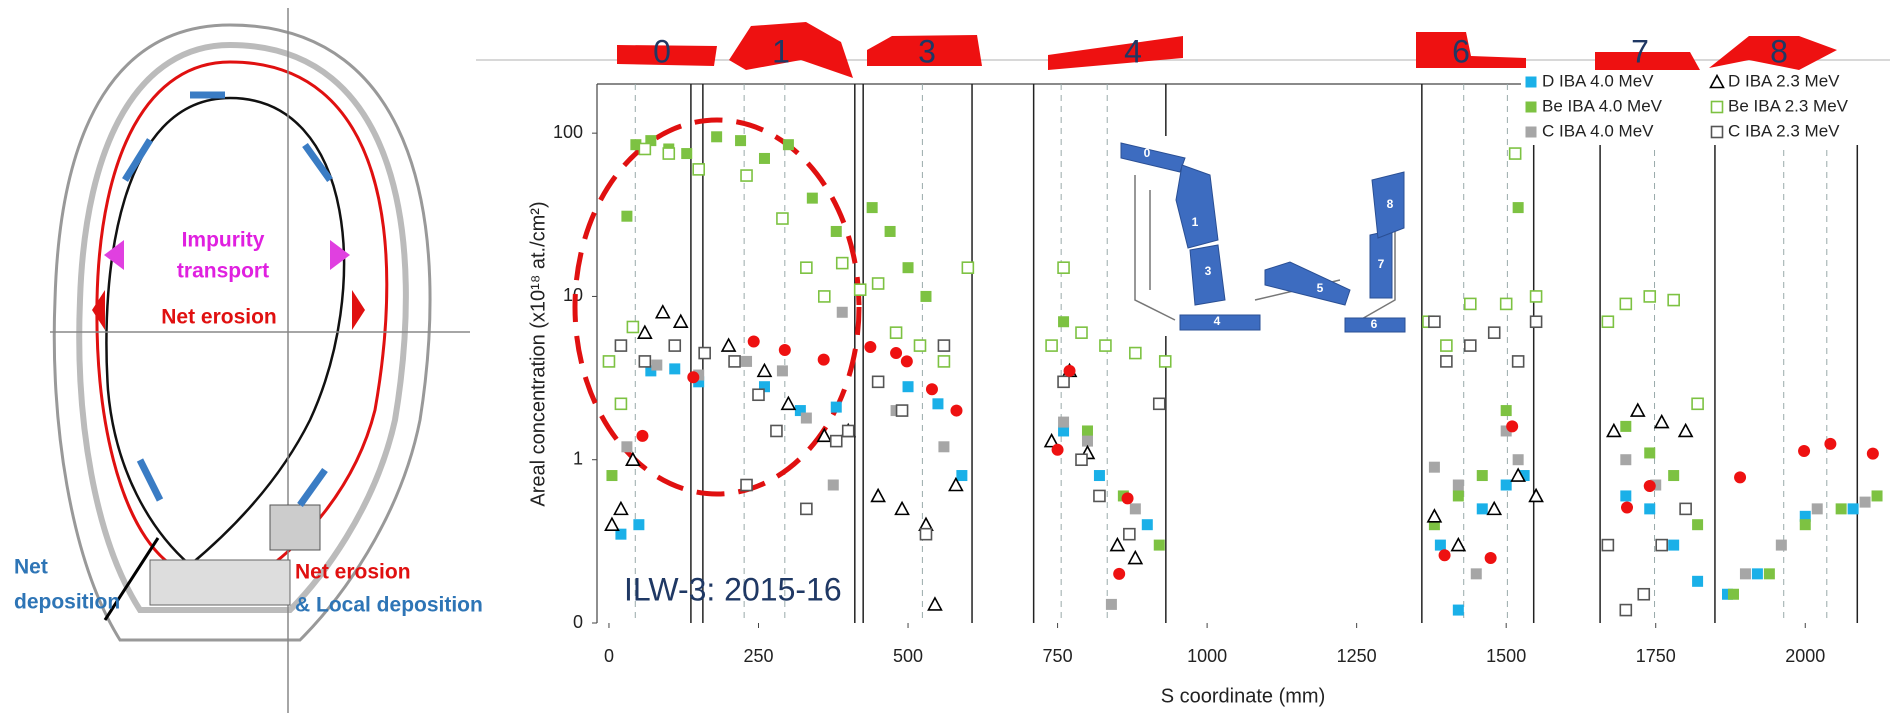 The image size is (1890, 713). Describe the element at coordinates (568, 132) in the screenshot. I see `y-tick-label: 100` at that location.